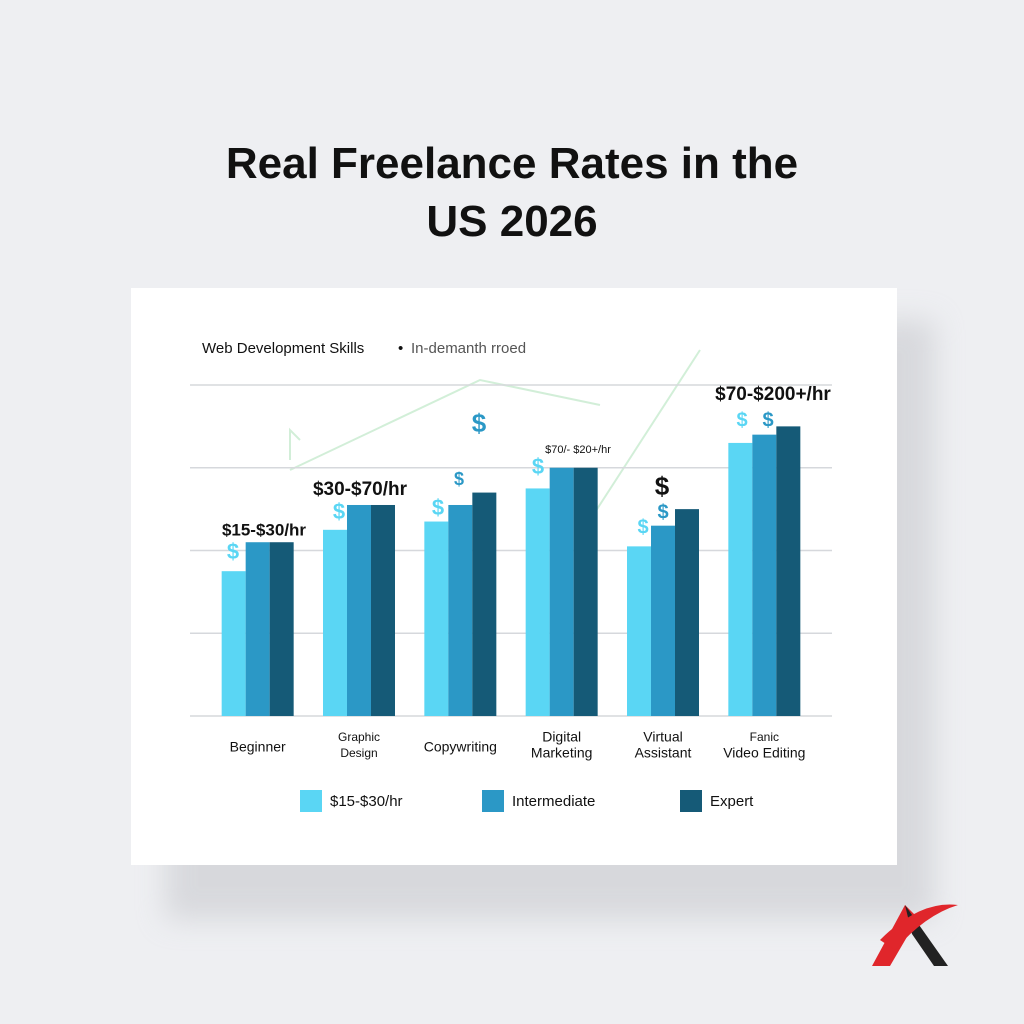  I want to click on annotation: $70-$200+/hr, so click(773, 394).